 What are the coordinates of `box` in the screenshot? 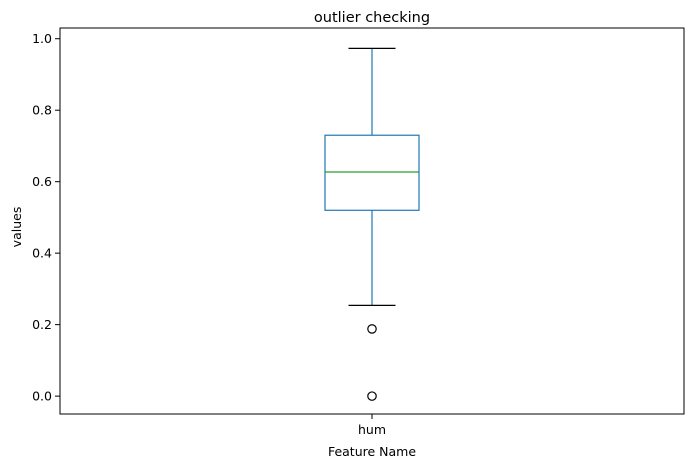 It's located at (372, 172).